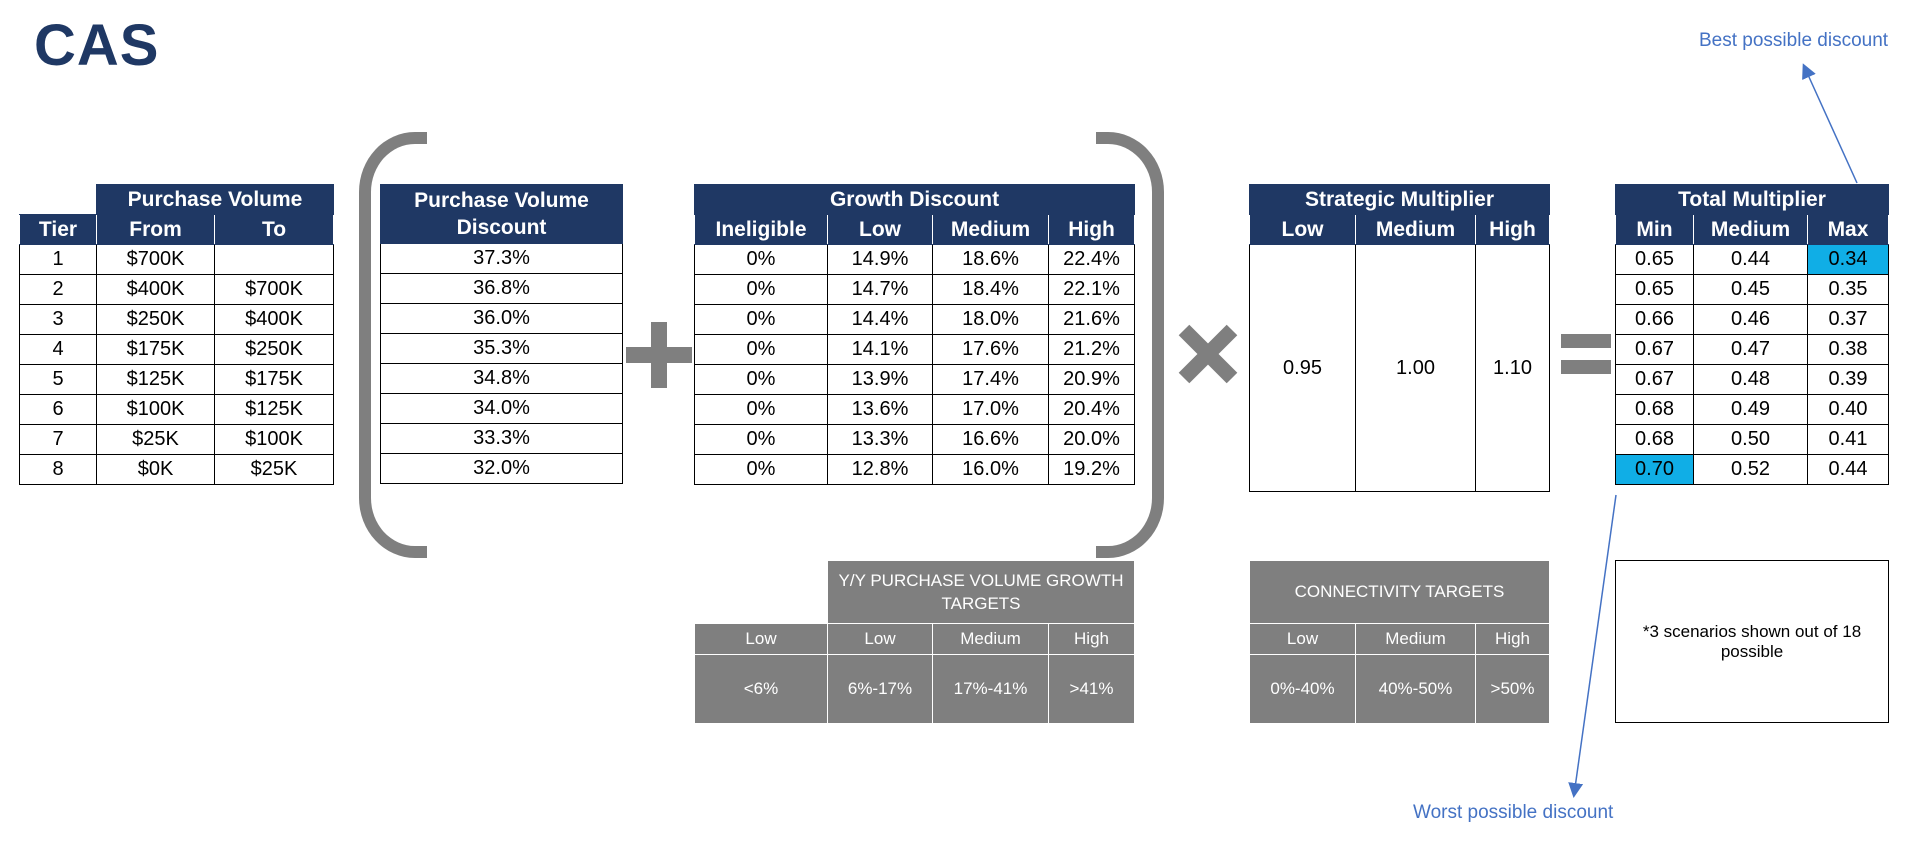 The height and width of the screenshot is (853, 1920). What do you see at coordinates (1208, 354) in the screenshot?
I see `multiply-icon` at bounding box center [1208, 354].